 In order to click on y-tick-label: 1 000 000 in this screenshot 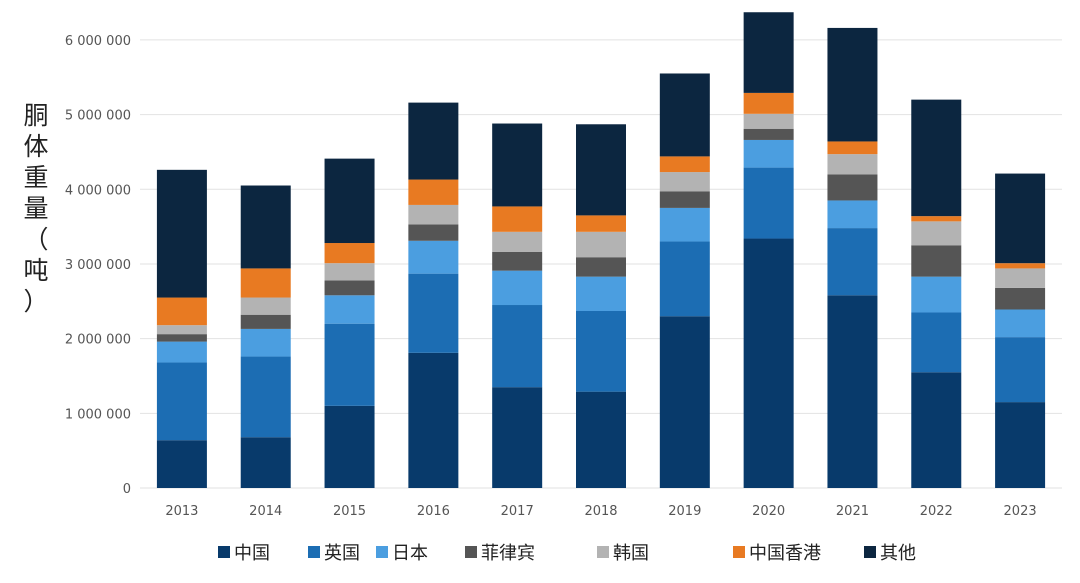, I will do `click(98, 414)`.